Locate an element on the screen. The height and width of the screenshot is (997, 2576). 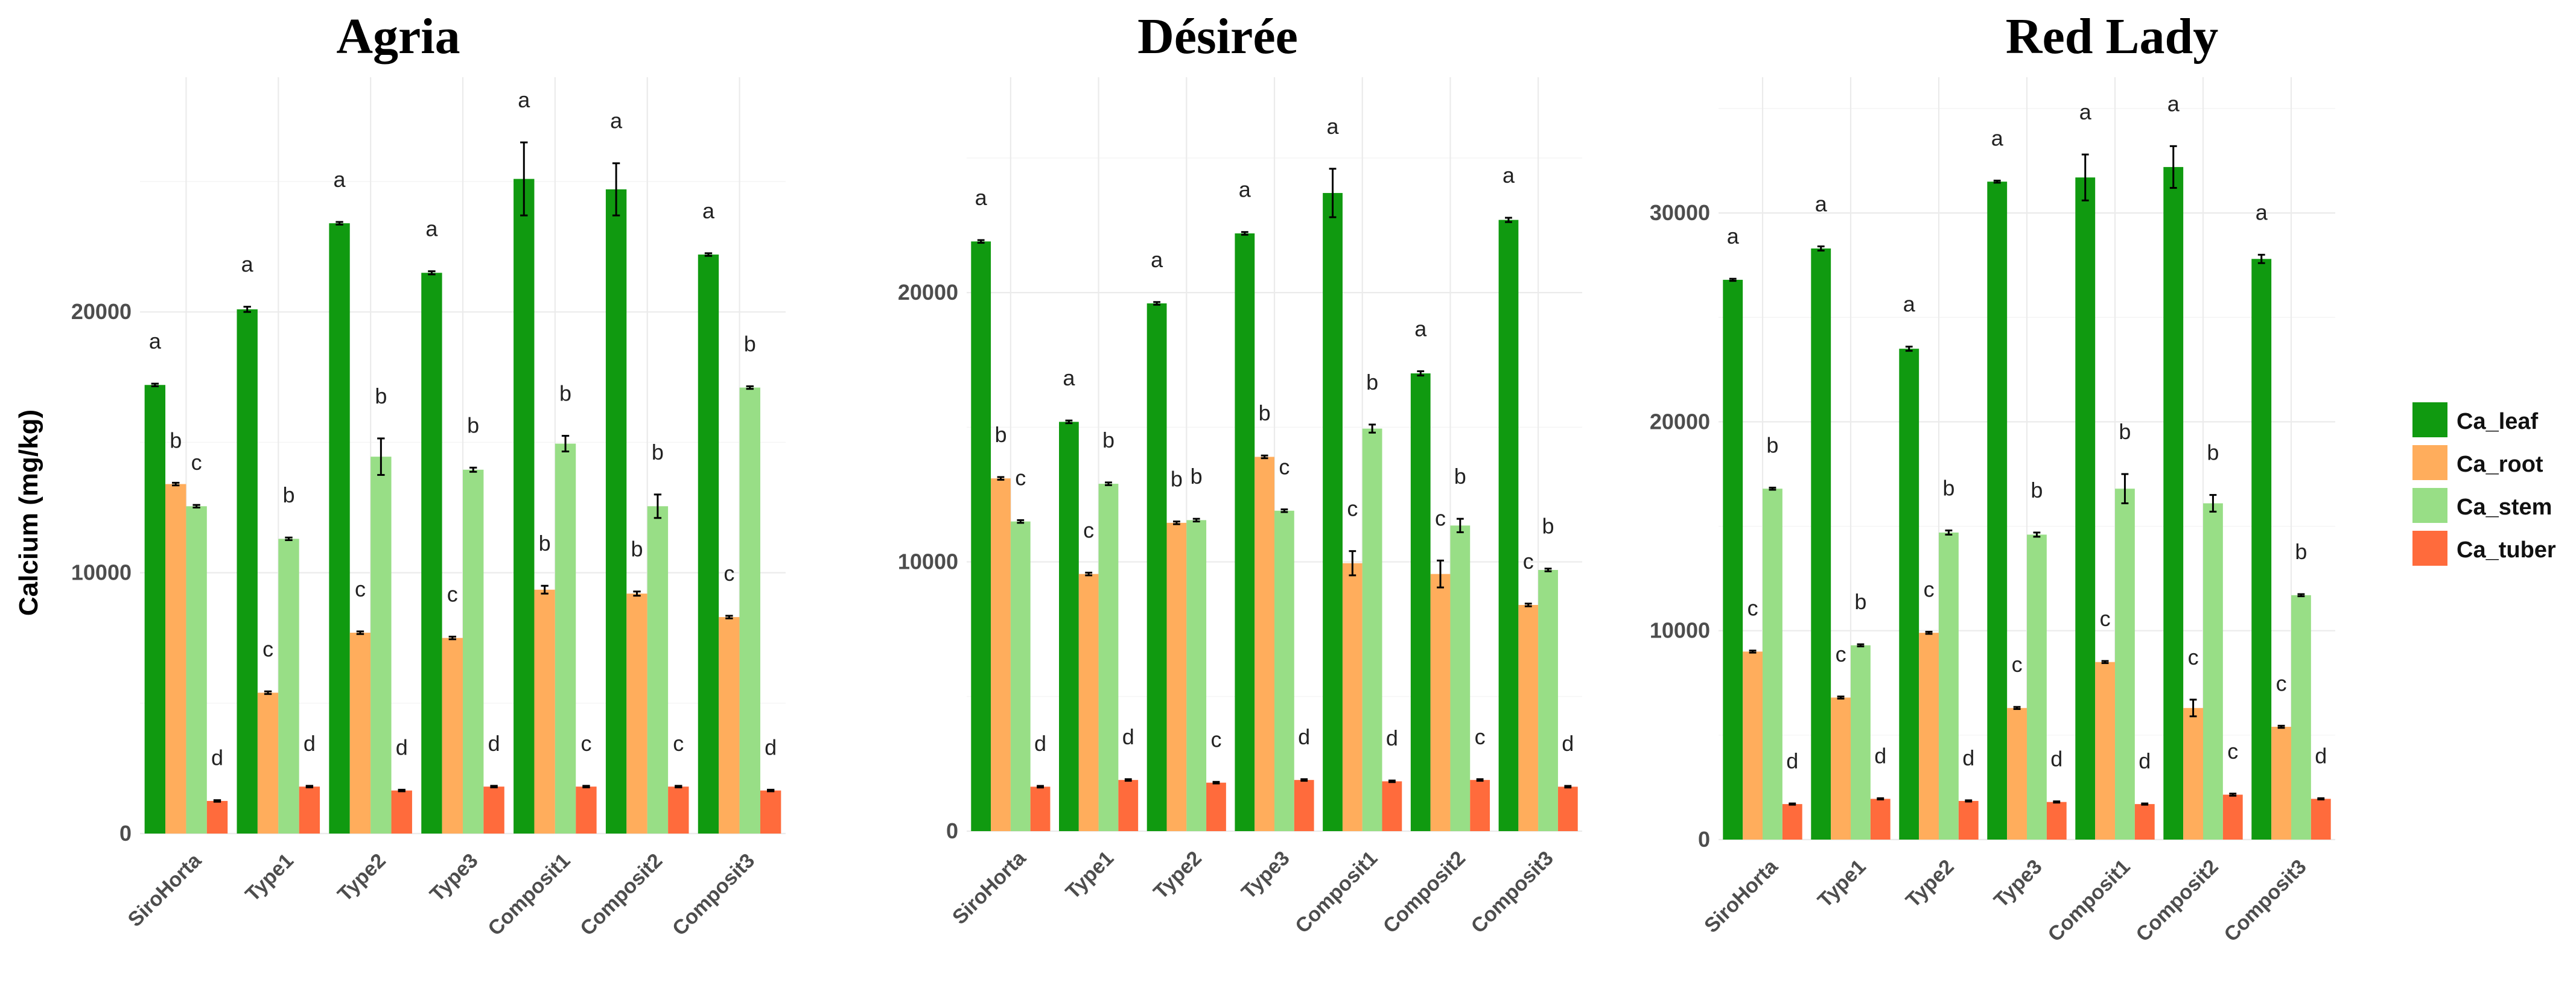
series-ca-root: c c c c c c c is located at coordinates (2017, 708).